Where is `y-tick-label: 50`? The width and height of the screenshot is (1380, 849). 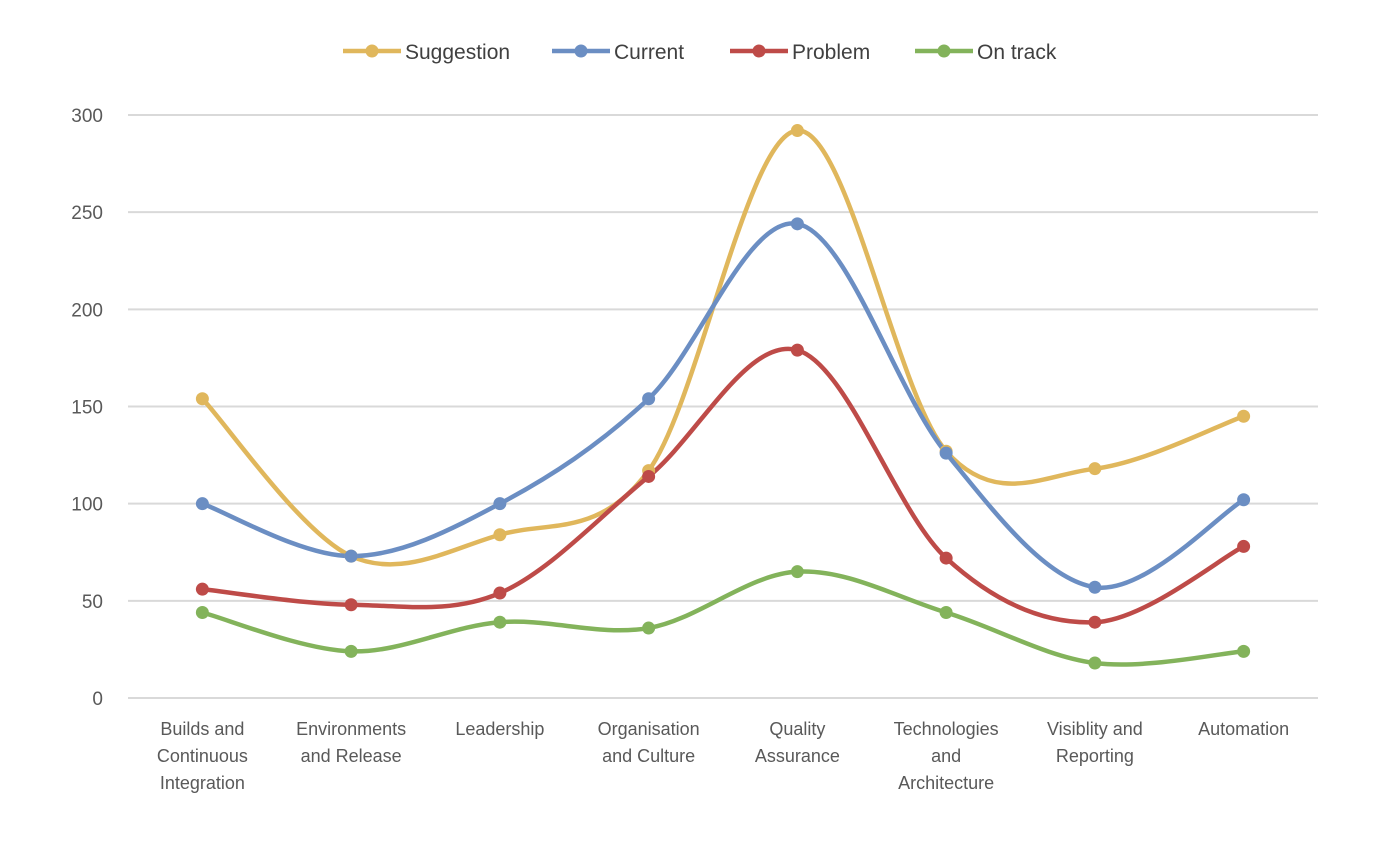
y-tick-label: 50 is located at coordinates (92, 602).